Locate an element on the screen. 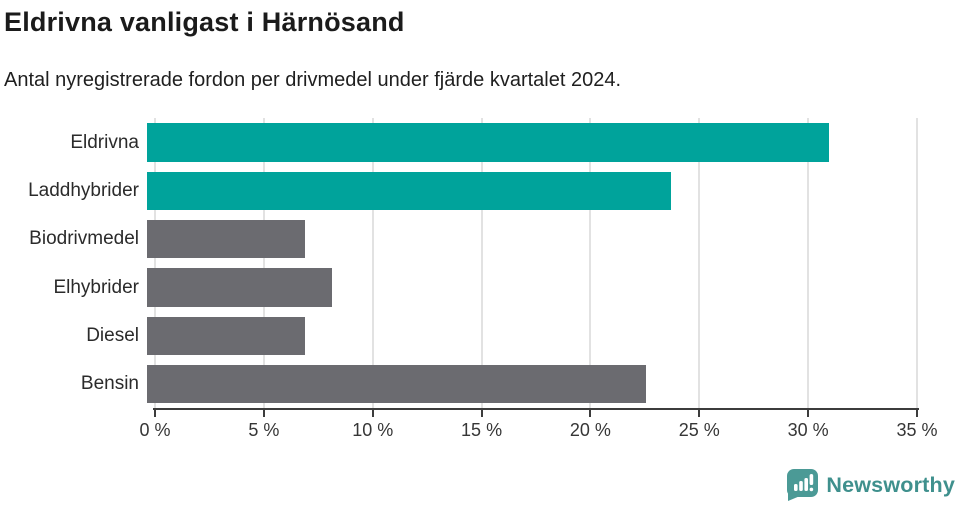 This screenshot has width=960, height=505. x-axis-line is located at coordinates (536, 409).